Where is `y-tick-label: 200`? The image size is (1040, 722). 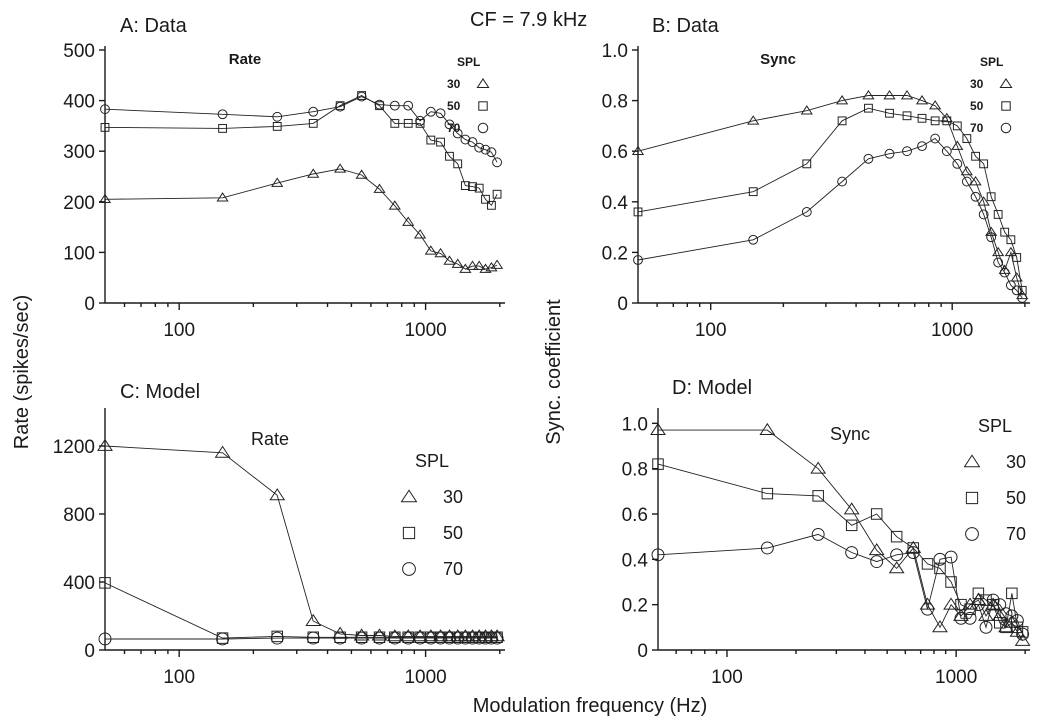 y-tick-label: 200 is located at coordinates (79, 203).